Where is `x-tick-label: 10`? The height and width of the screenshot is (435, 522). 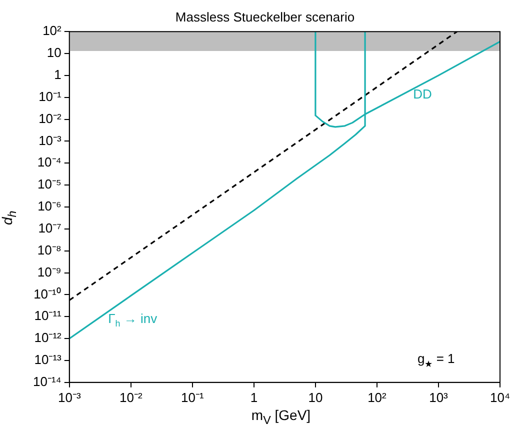 x-tick-label: 10 is located at coordinates (315, 397).